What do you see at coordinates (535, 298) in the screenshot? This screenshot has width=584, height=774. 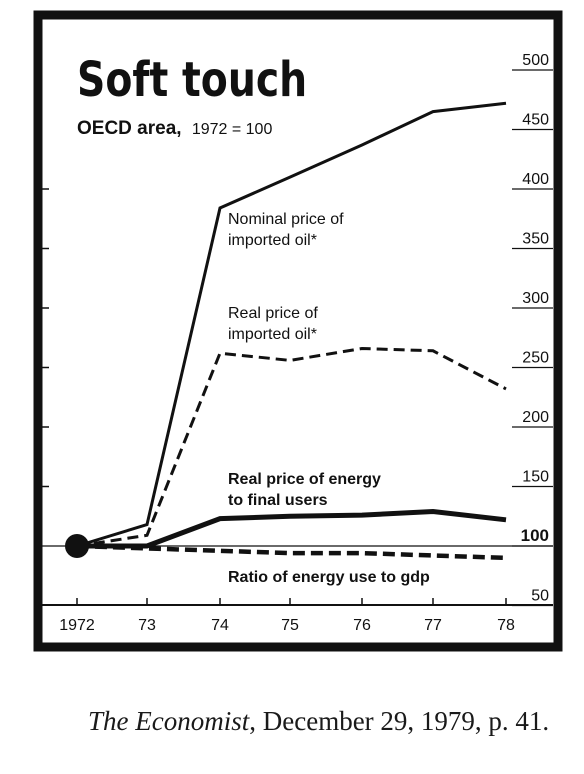 I see `y-tick-label-300: 300` at bounding box center [535, 298].